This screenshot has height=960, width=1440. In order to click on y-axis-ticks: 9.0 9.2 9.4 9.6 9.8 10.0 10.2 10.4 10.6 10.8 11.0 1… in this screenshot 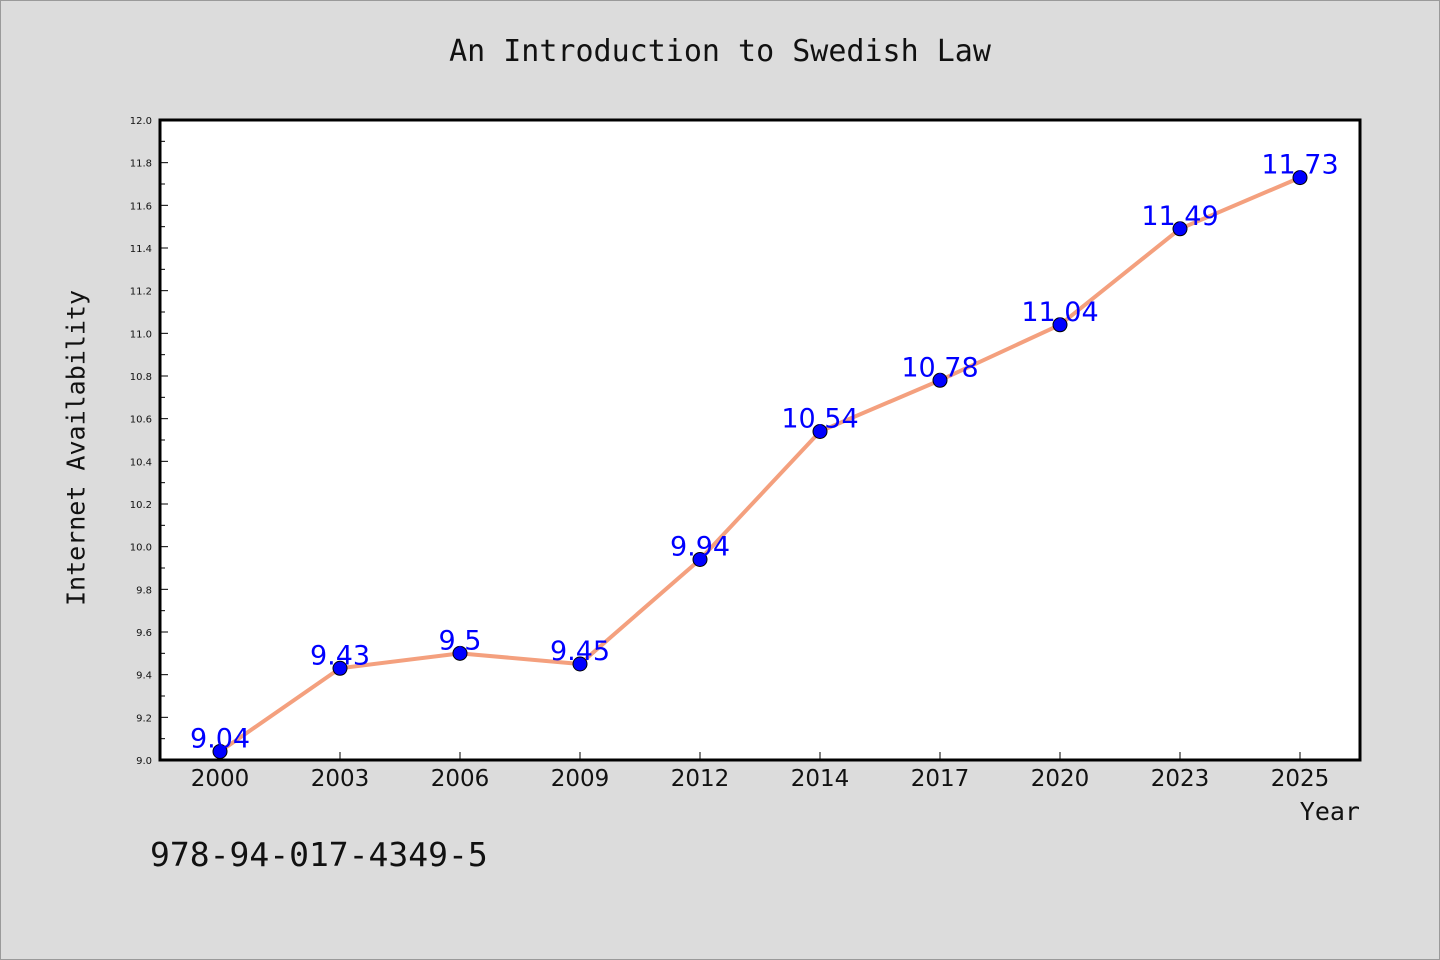, I will do `click(149, 441)`.